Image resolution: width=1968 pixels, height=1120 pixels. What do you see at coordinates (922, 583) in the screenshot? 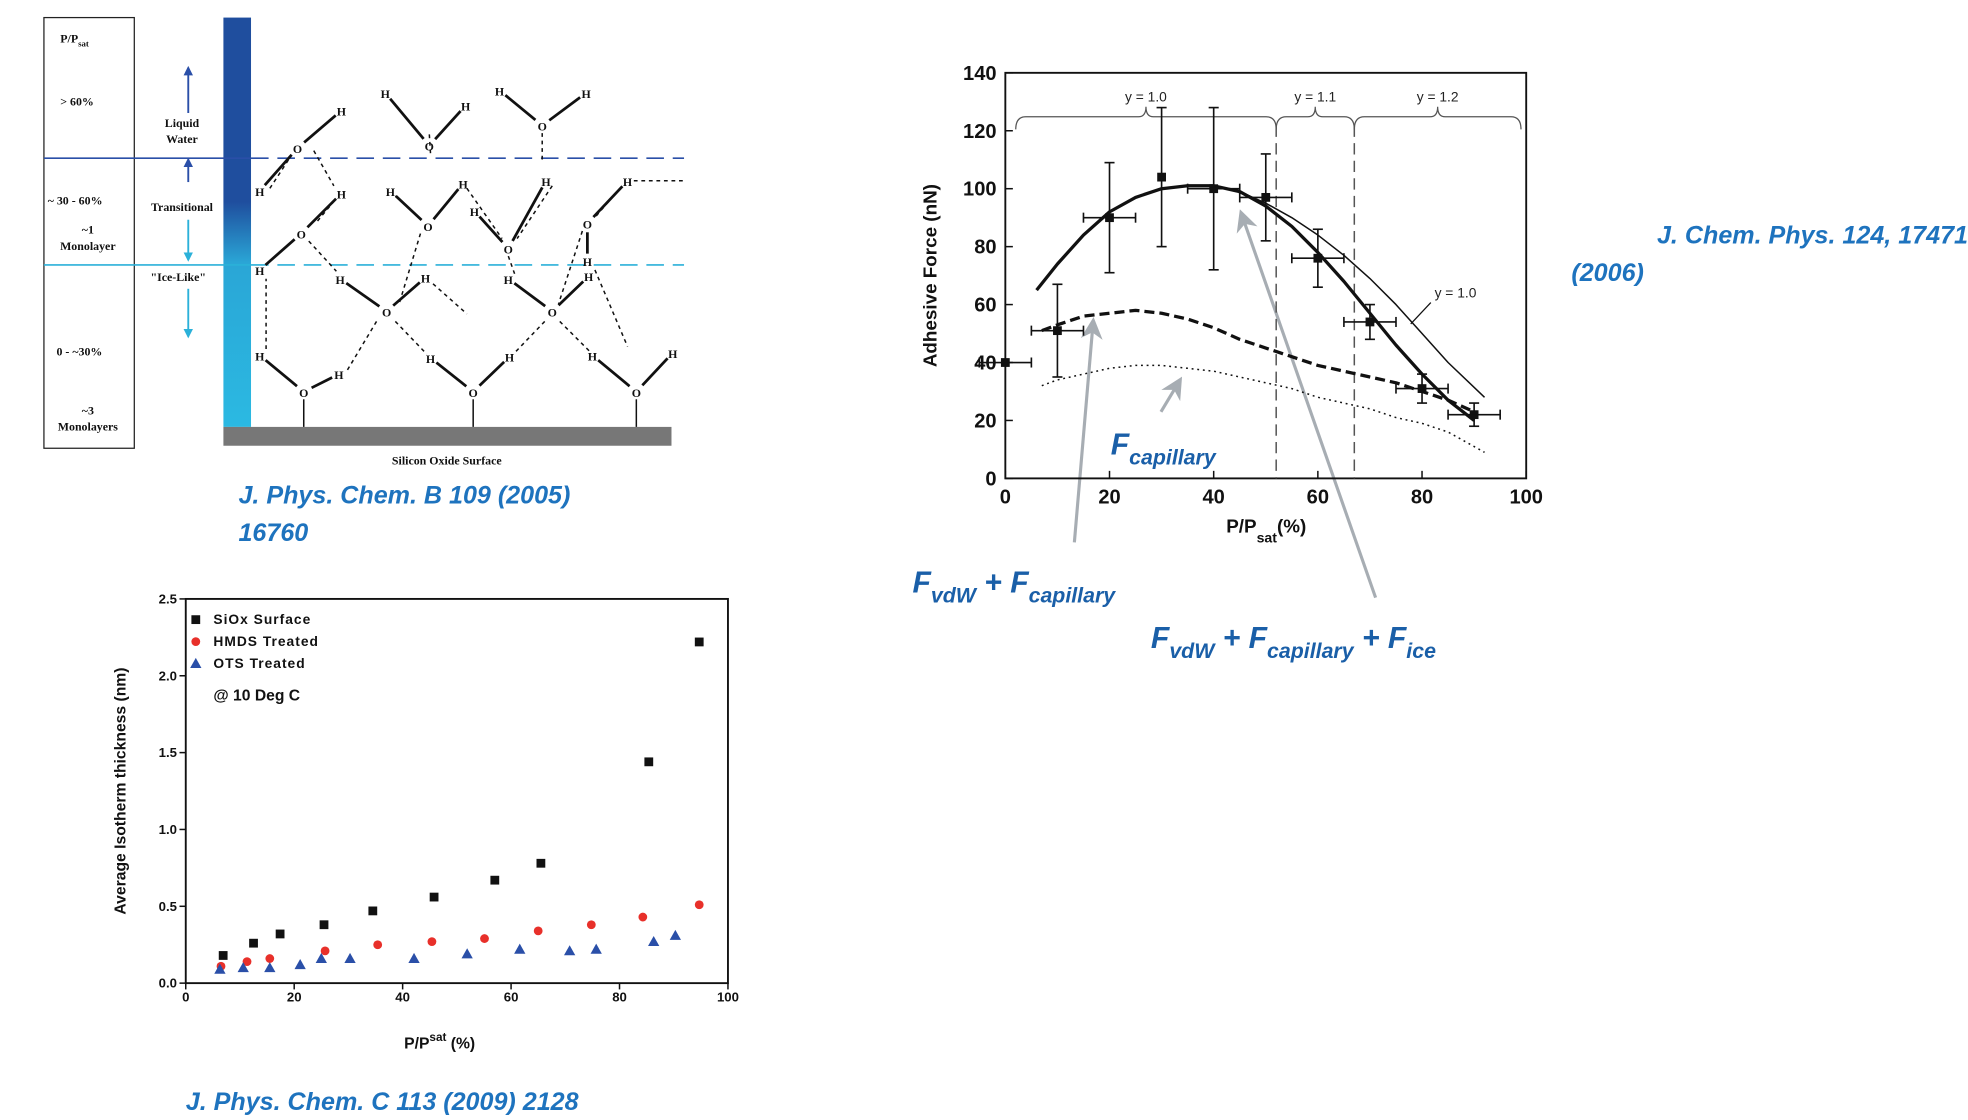
I see `annotation-text: F` at bounding box center [922, 583].